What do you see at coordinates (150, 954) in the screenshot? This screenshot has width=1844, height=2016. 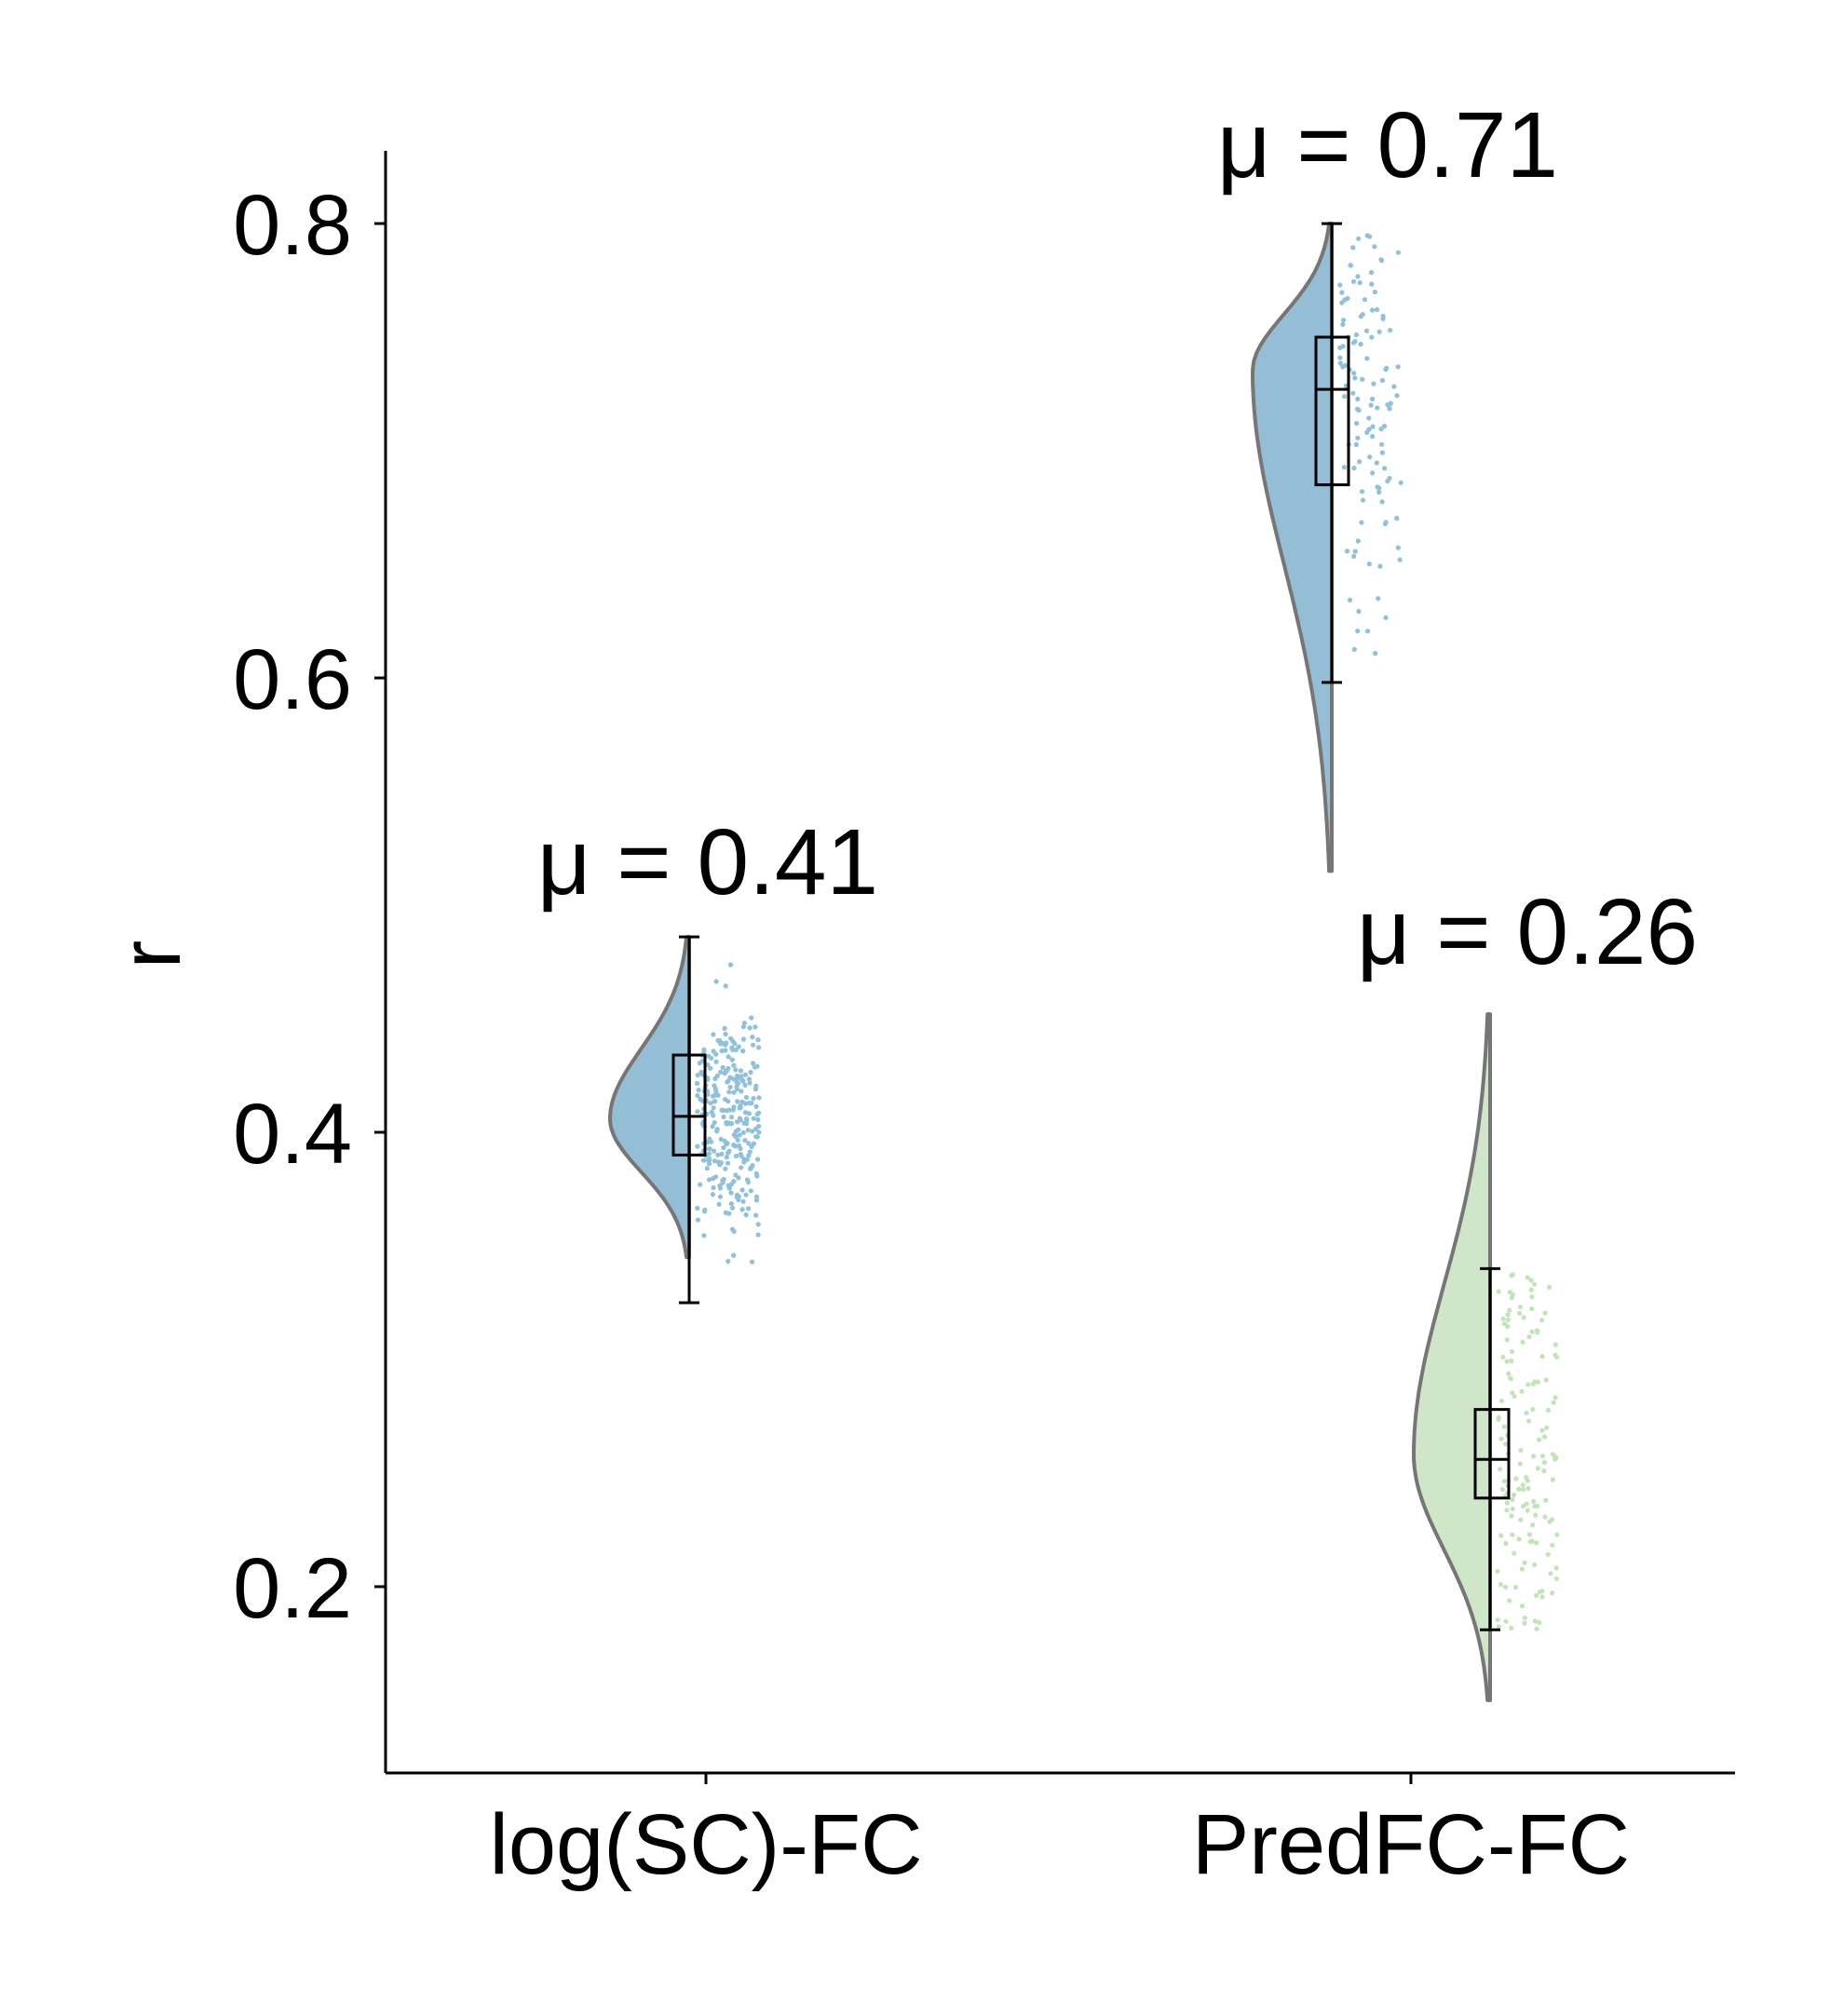 I see `y-axis-label: r` at bounding box center [150, 954].